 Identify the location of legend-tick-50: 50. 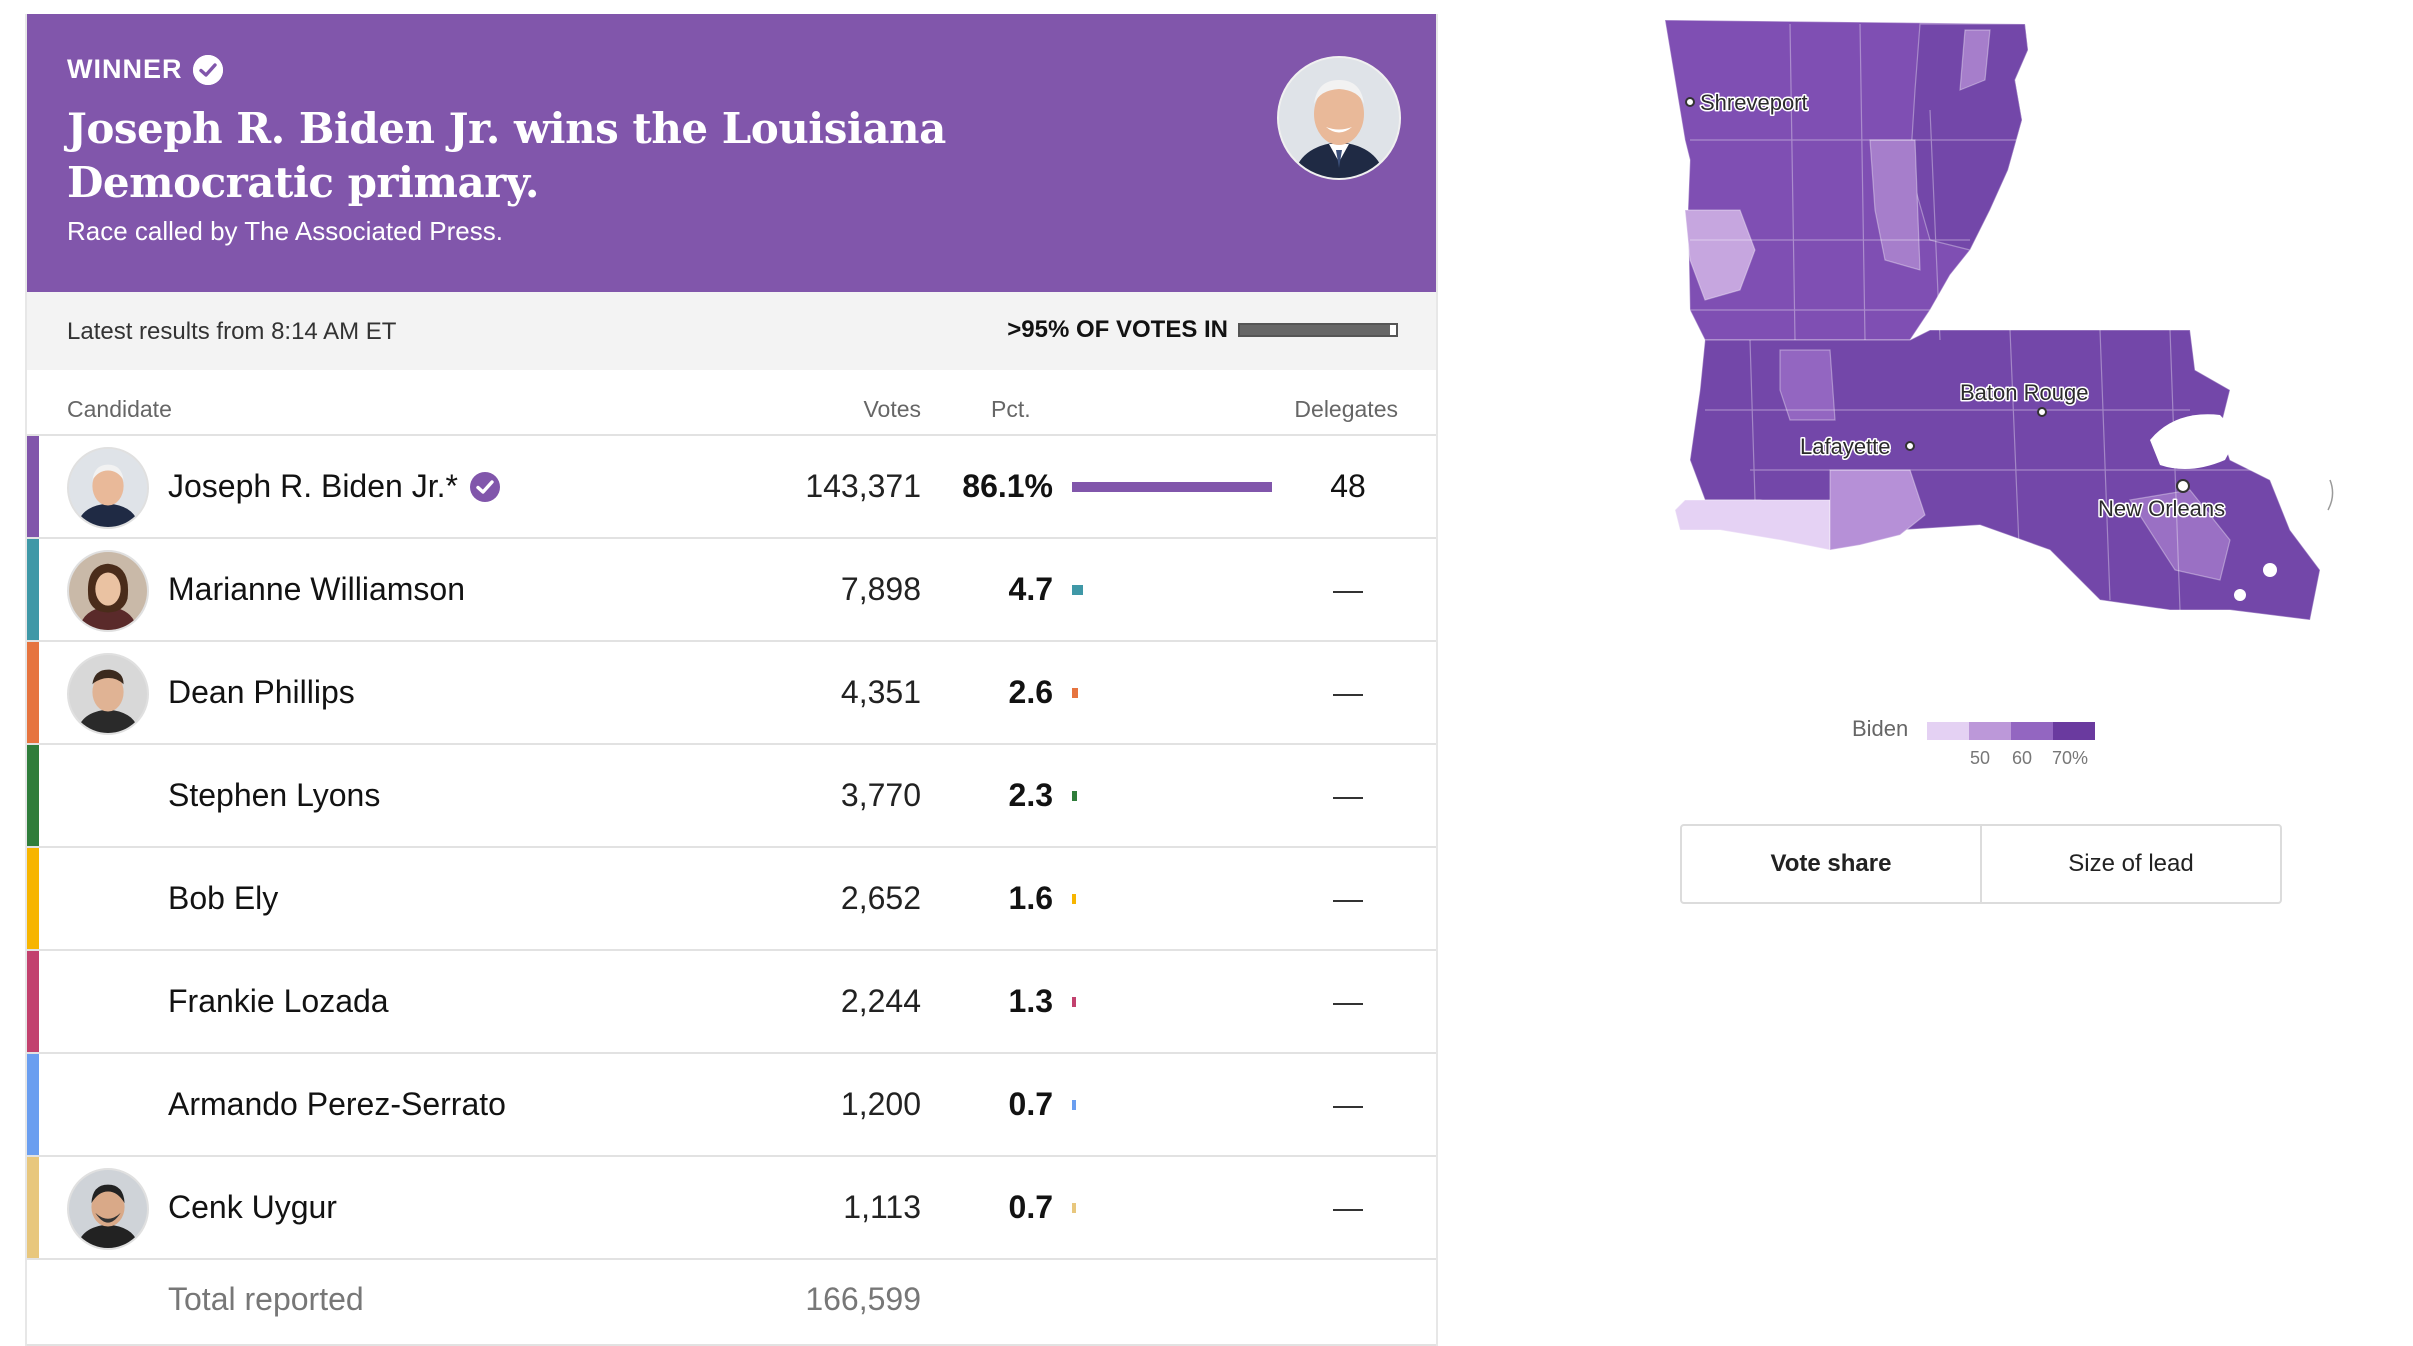
(1980, 758).